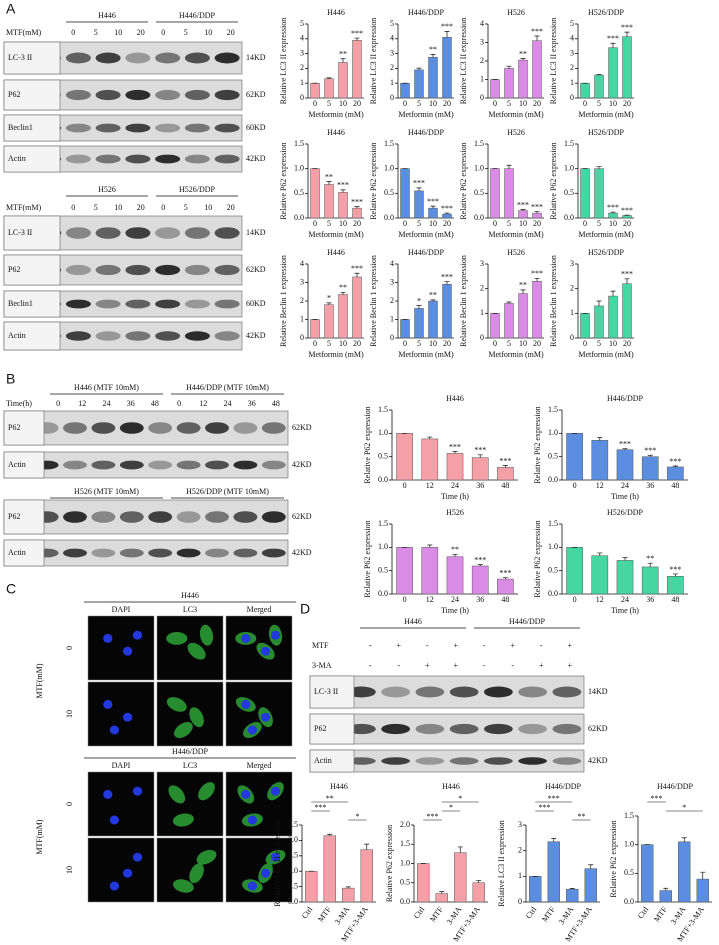 The height and width of the screenshot is (945, 719). What do you see at coordinates (455, 599) in the screenshot?
I see `x-tick-label: 24` at bounding box center [455, 599].